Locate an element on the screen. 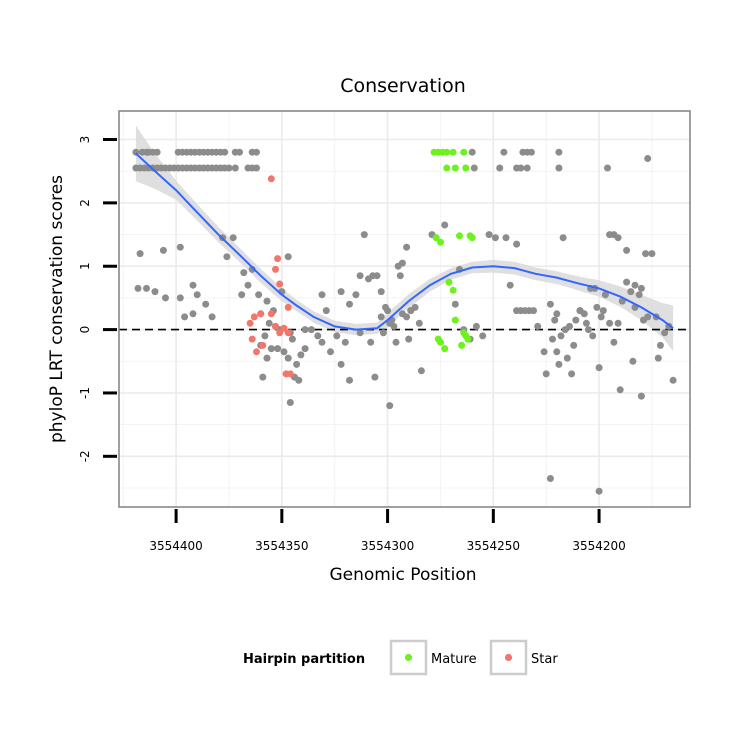 Image resolution: width=750 pixels, height=750 pixels. legend-title: Hairpin partition is located at coordinates (304, 659).